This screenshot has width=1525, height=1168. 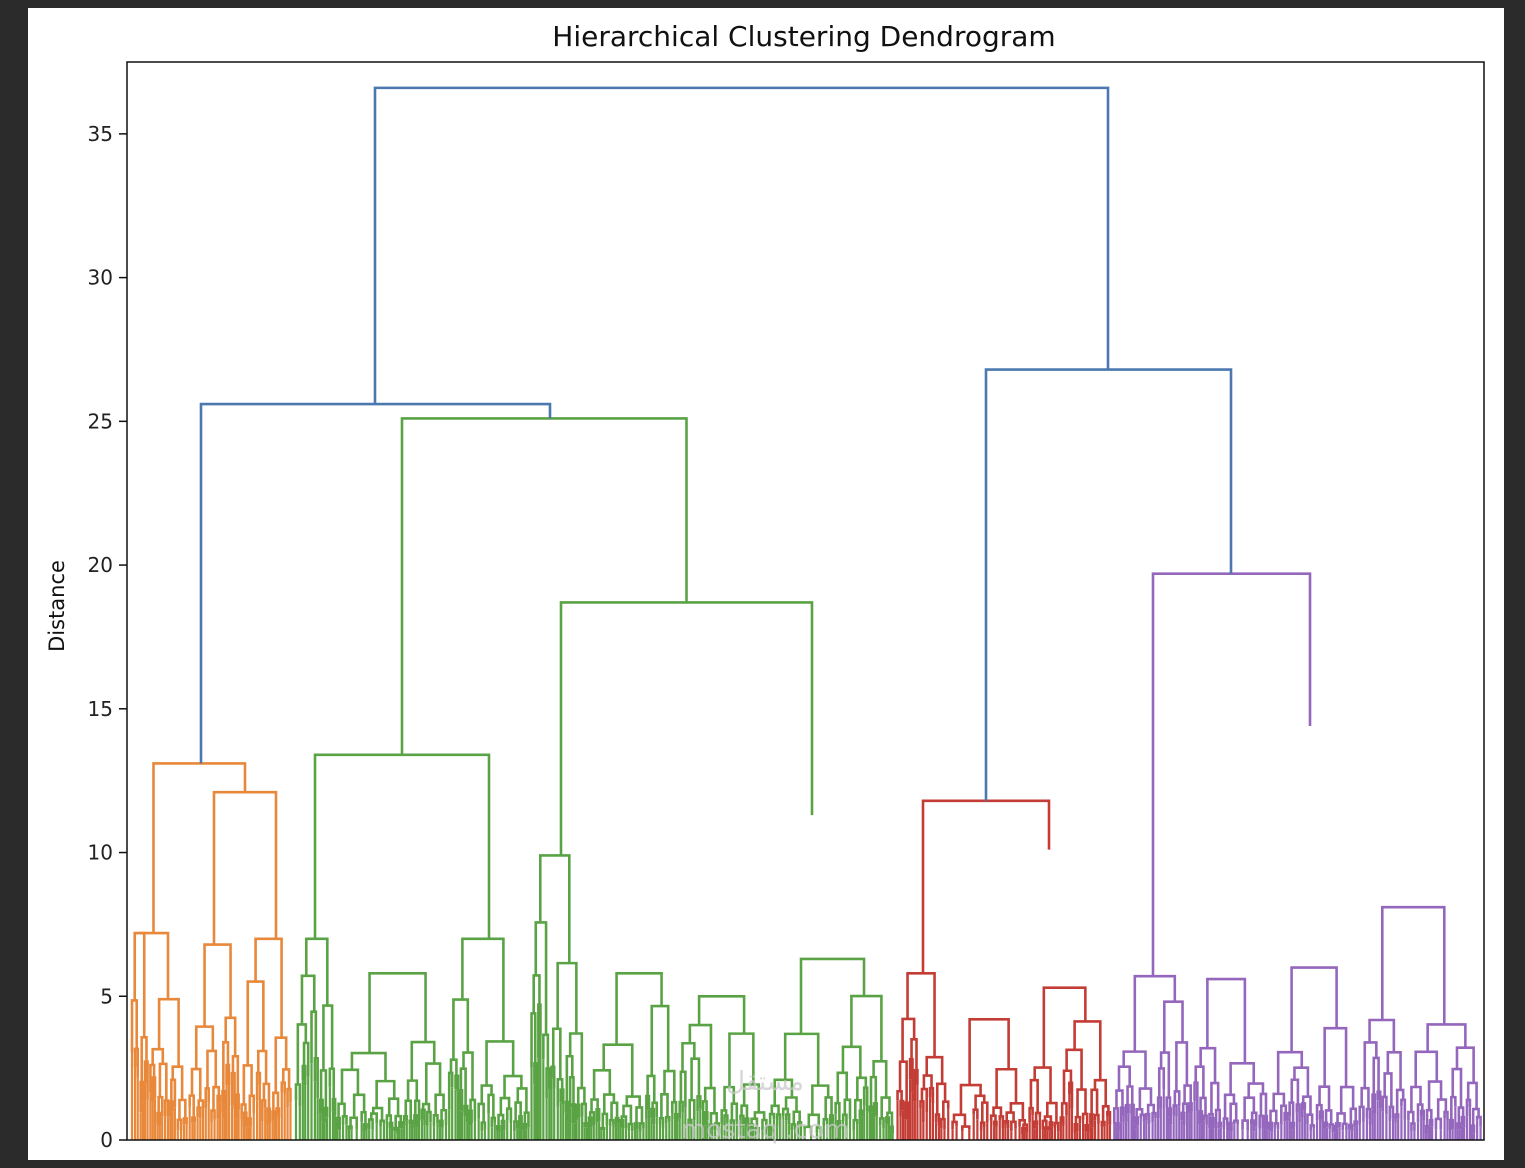 What do you see at coordinates (765, 1106) in the screenshot?
I see `watermark: مستقل mostaql.com` at bounding box center [765, 1106].